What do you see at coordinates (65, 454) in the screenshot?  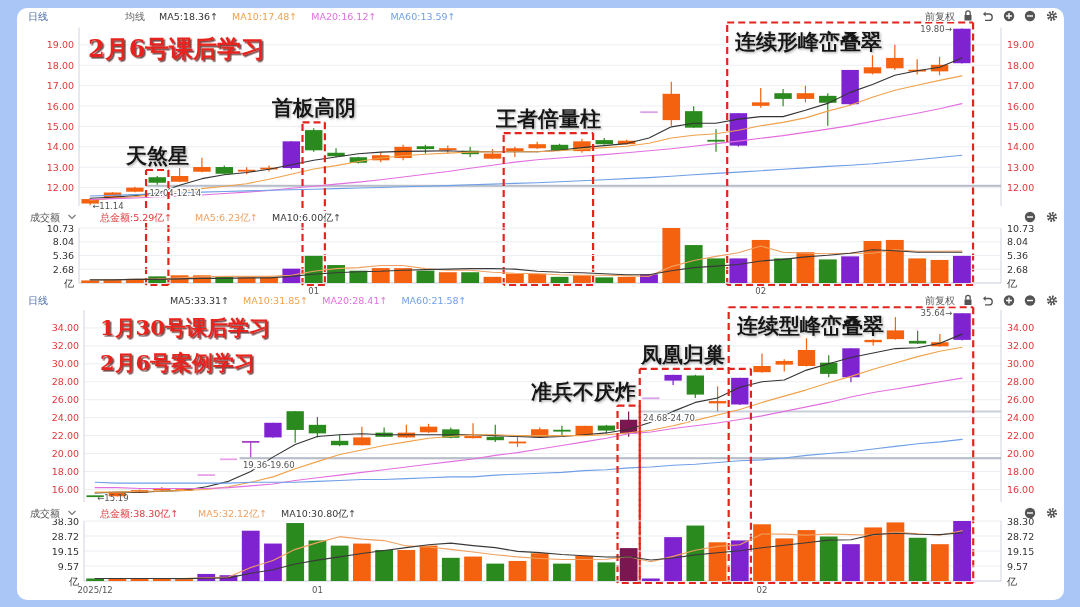 I see `y-tick-label: 20.00` at bounding box center [65, 454].